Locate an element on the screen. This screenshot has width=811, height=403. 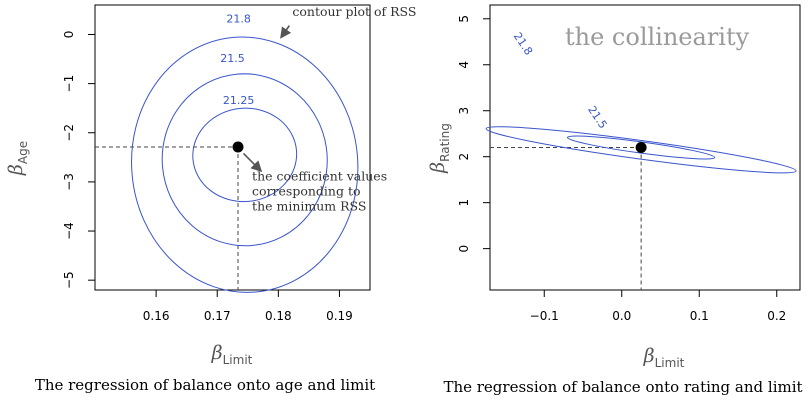
x-tick-label: 0.17 is located at coordinates (217, 316).